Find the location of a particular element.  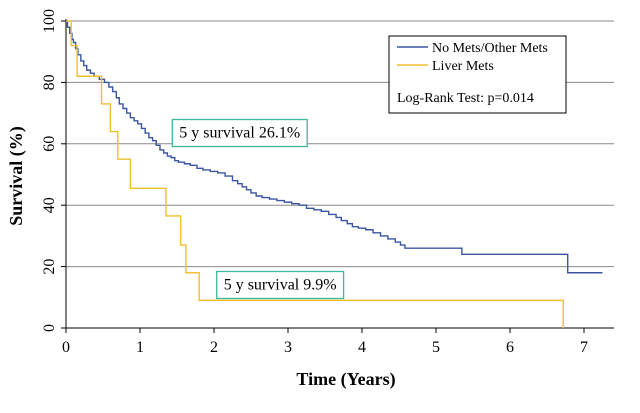

x-tick-label-5: 5 is located at coordinates (436, 347).